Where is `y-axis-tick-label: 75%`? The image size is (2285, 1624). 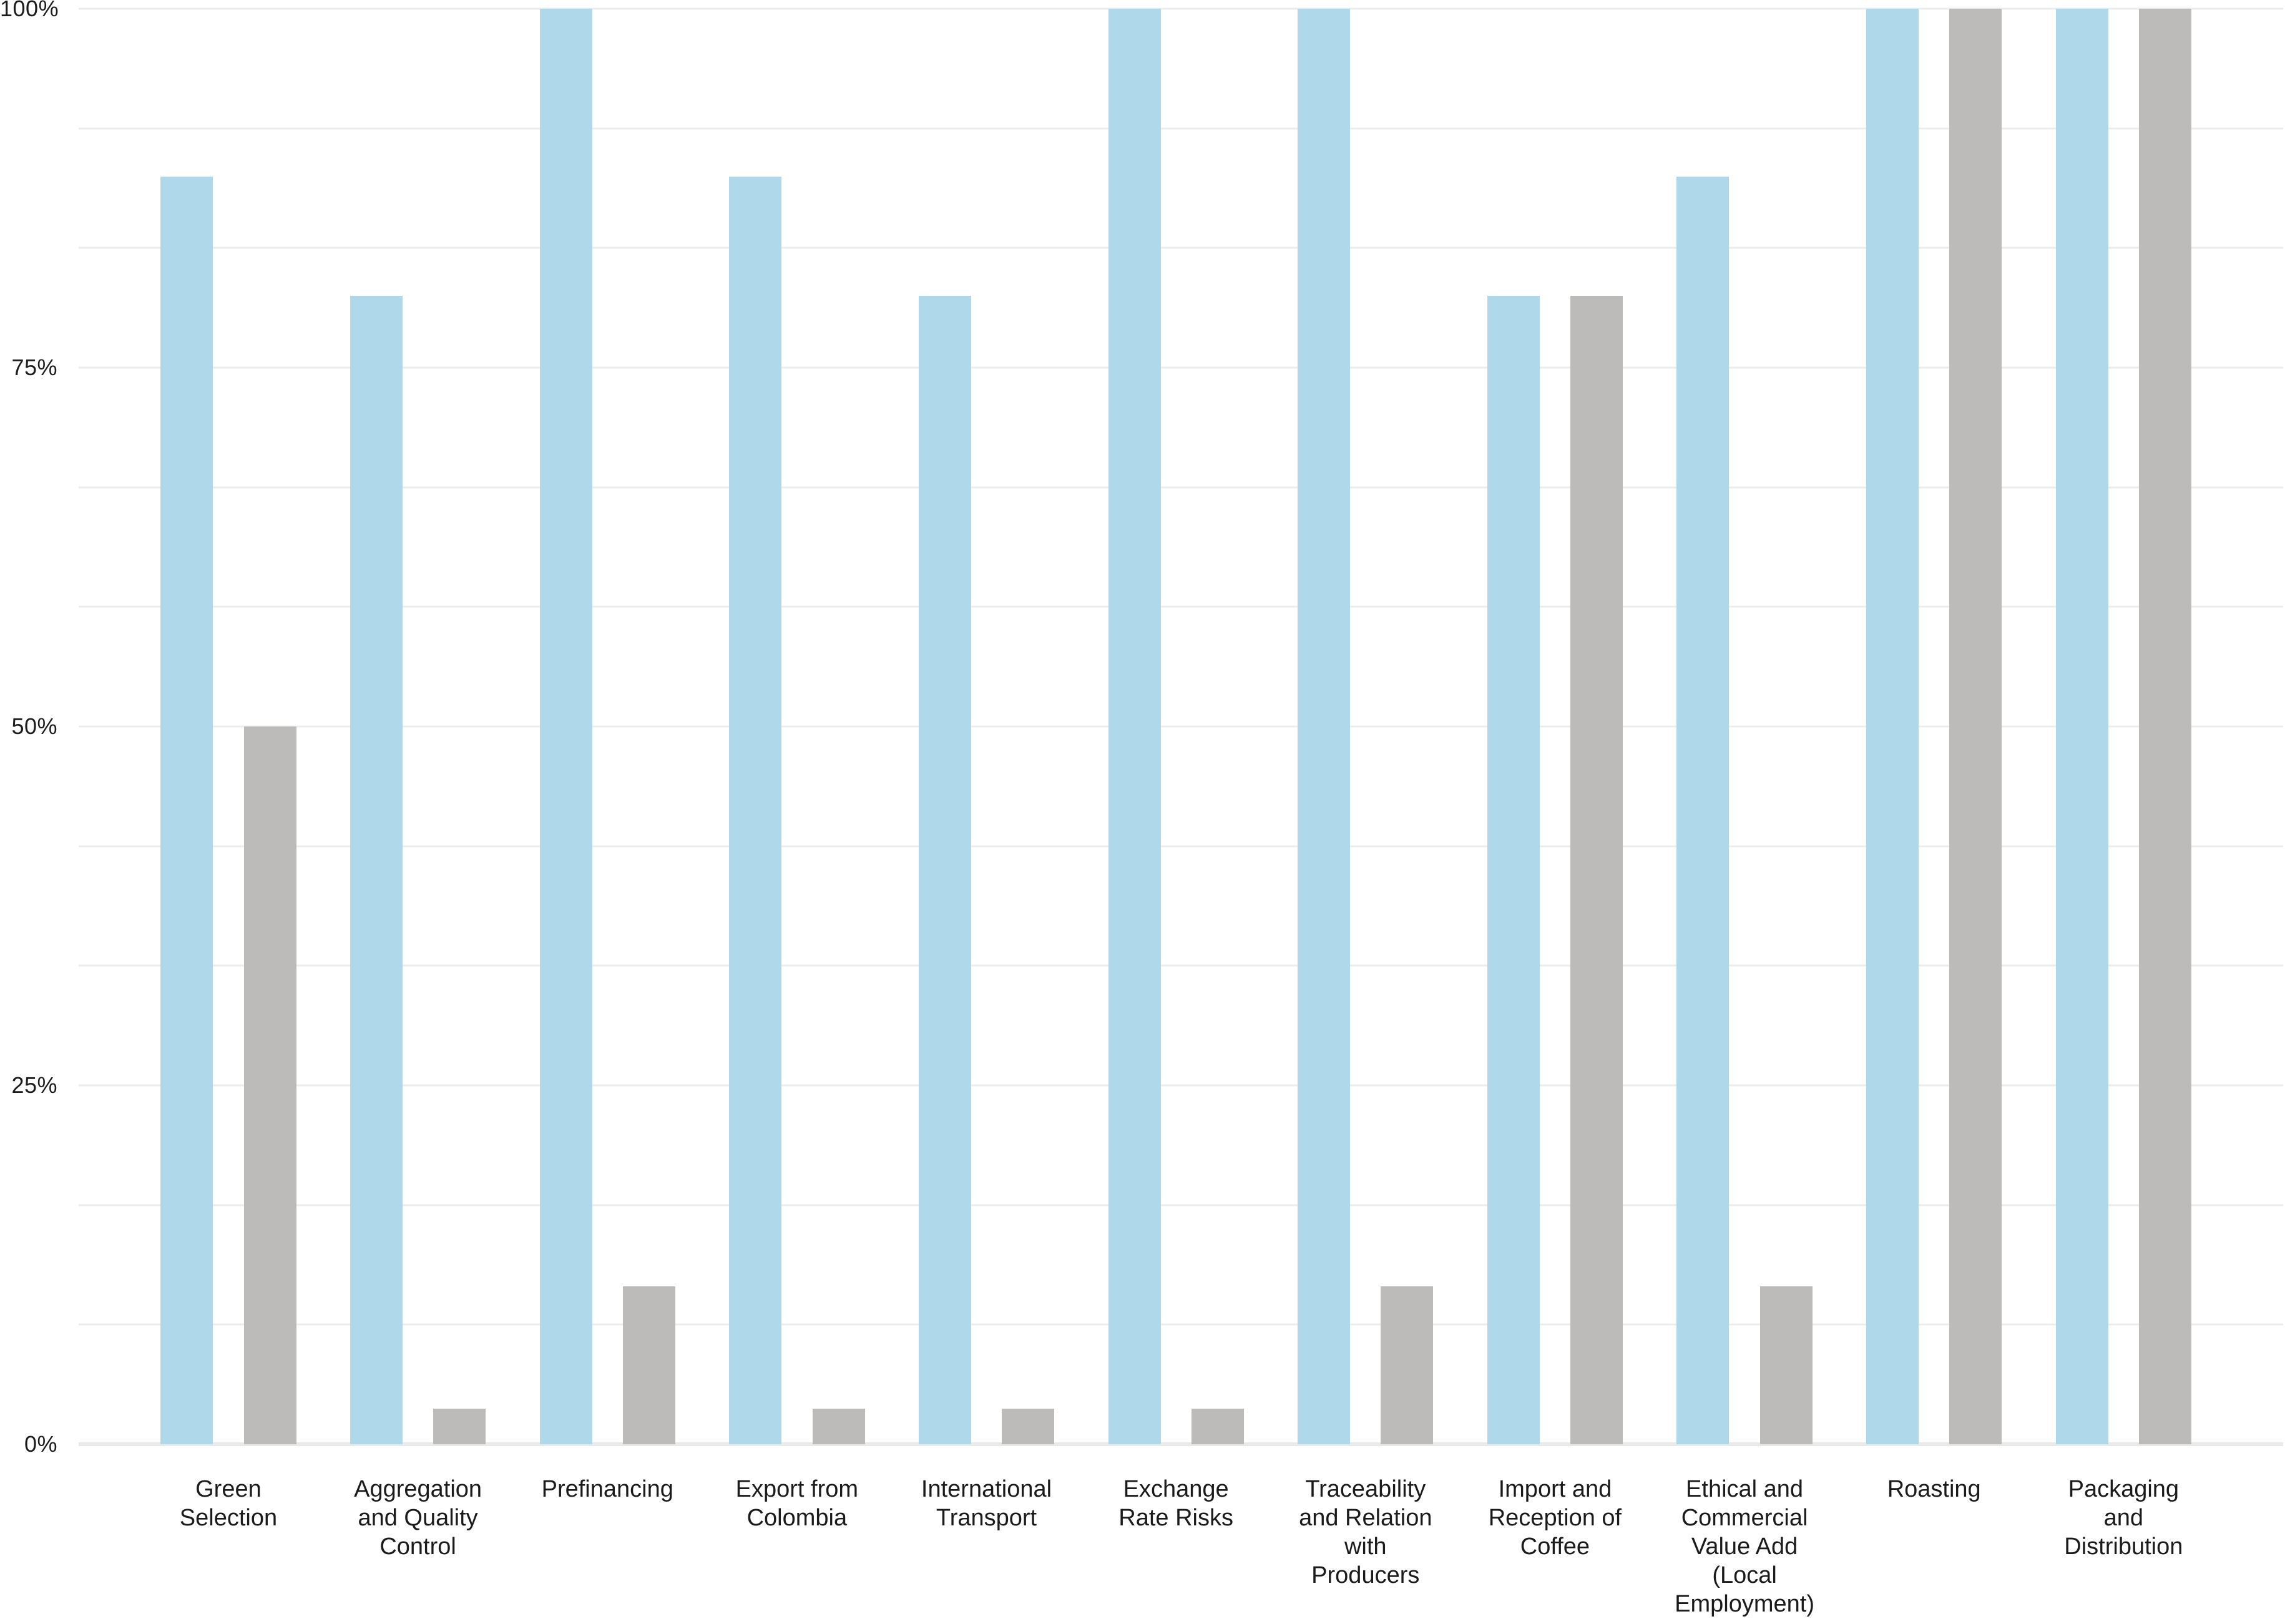 y-axis-tick-label: 75% is located at coordinates (34, 367).